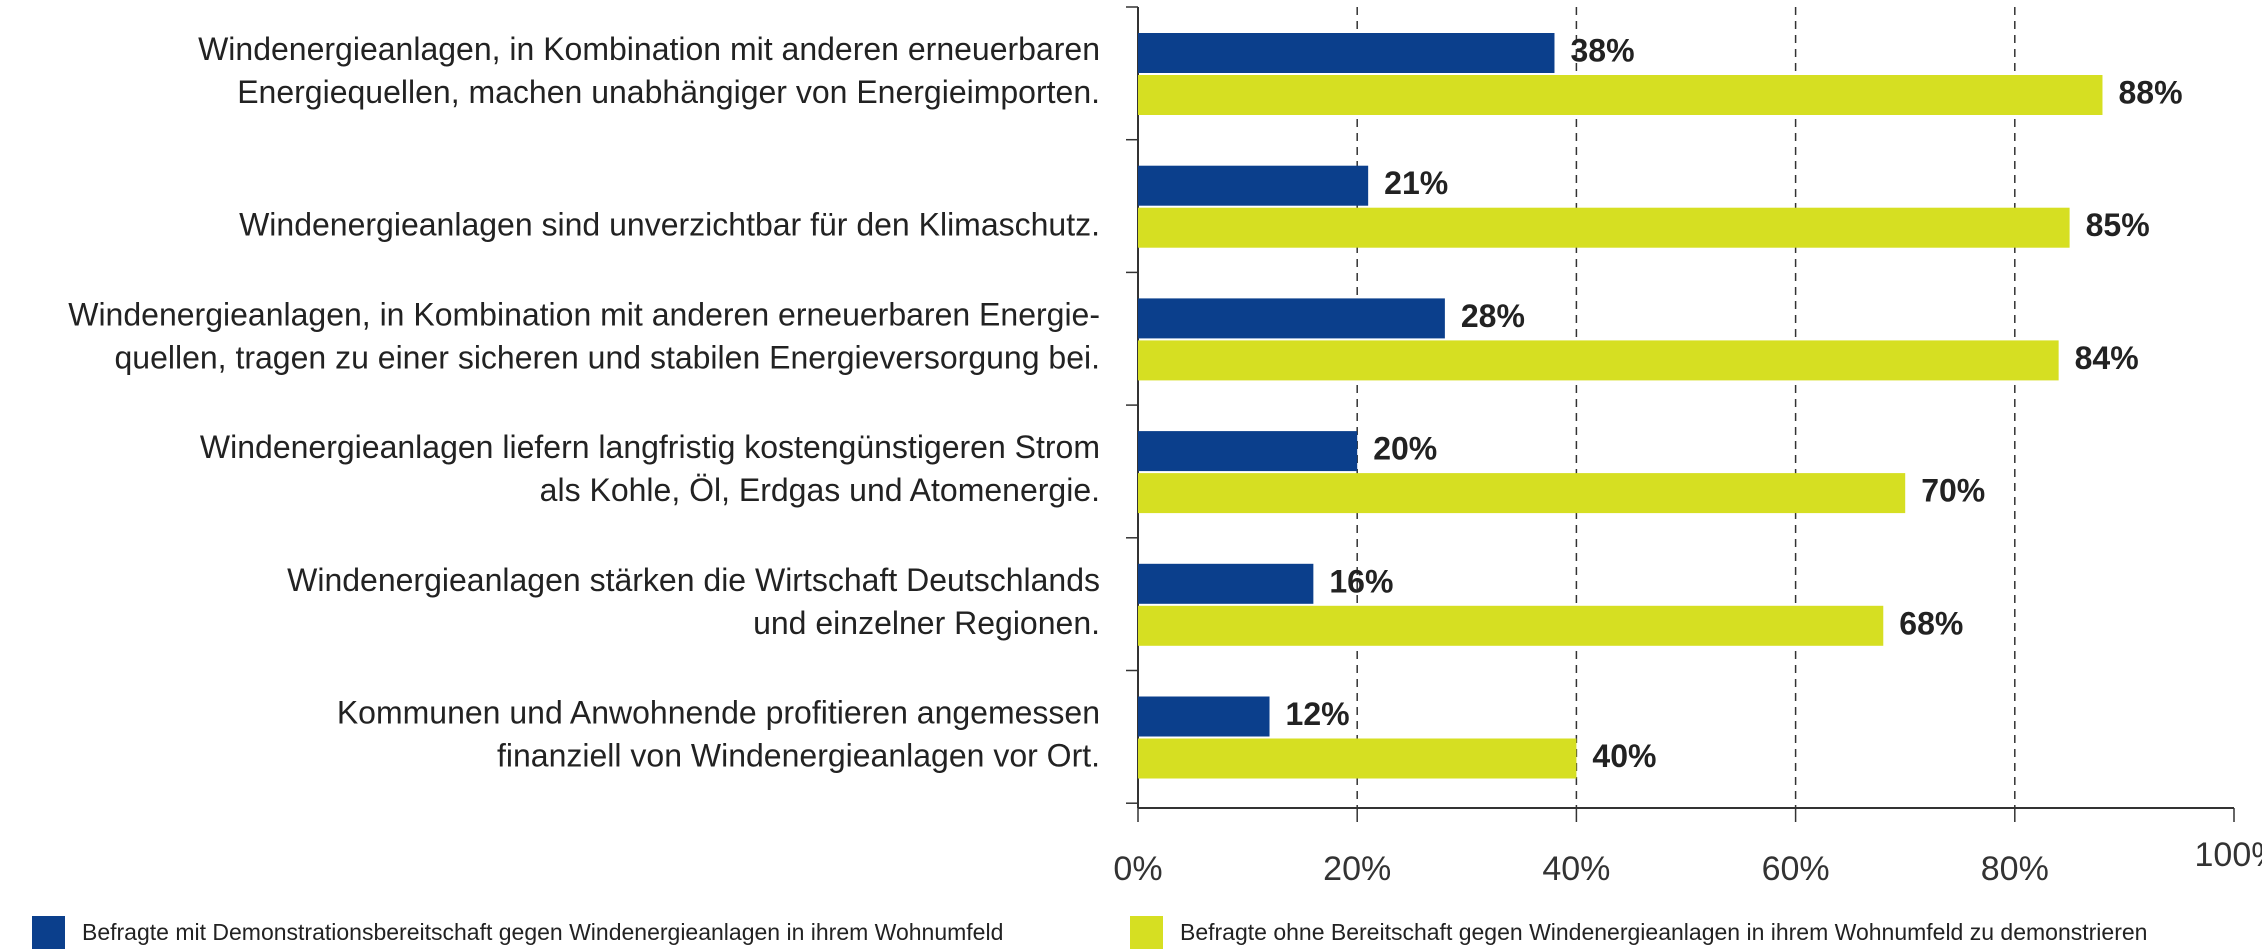 The image size is (2262, 950). What do you see at coordinates (1357, 869) in the screenshot?
I see `x-tick-label: 20%` at bounding box center [1357, 869].